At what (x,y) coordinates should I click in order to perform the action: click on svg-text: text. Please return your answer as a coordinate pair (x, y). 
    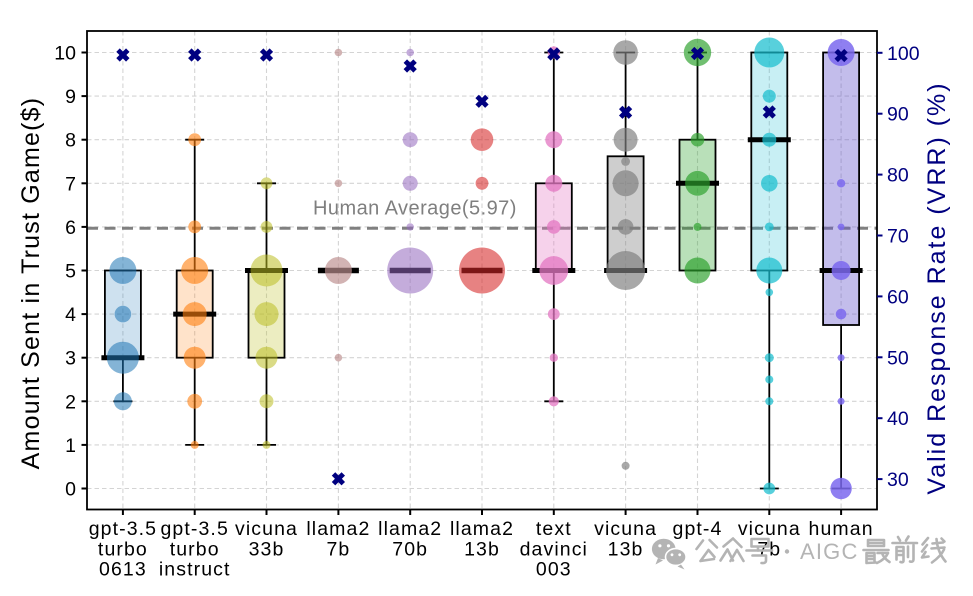
    Looking at the image, I should click on (554, 529).